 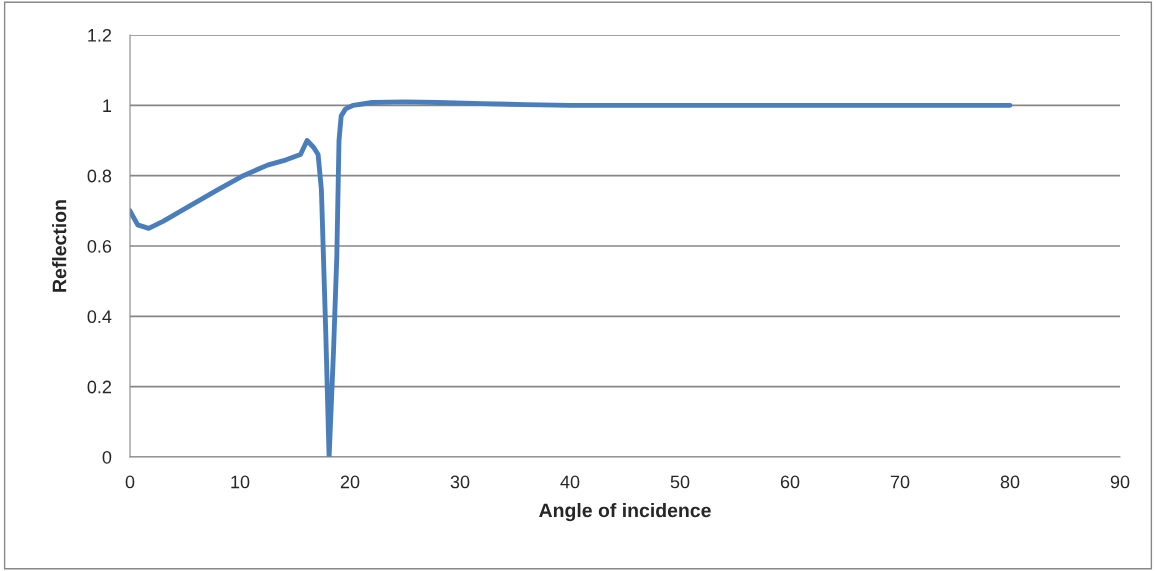 I want to click on y-tick-label: 1.2, so click(x=100, y=35).